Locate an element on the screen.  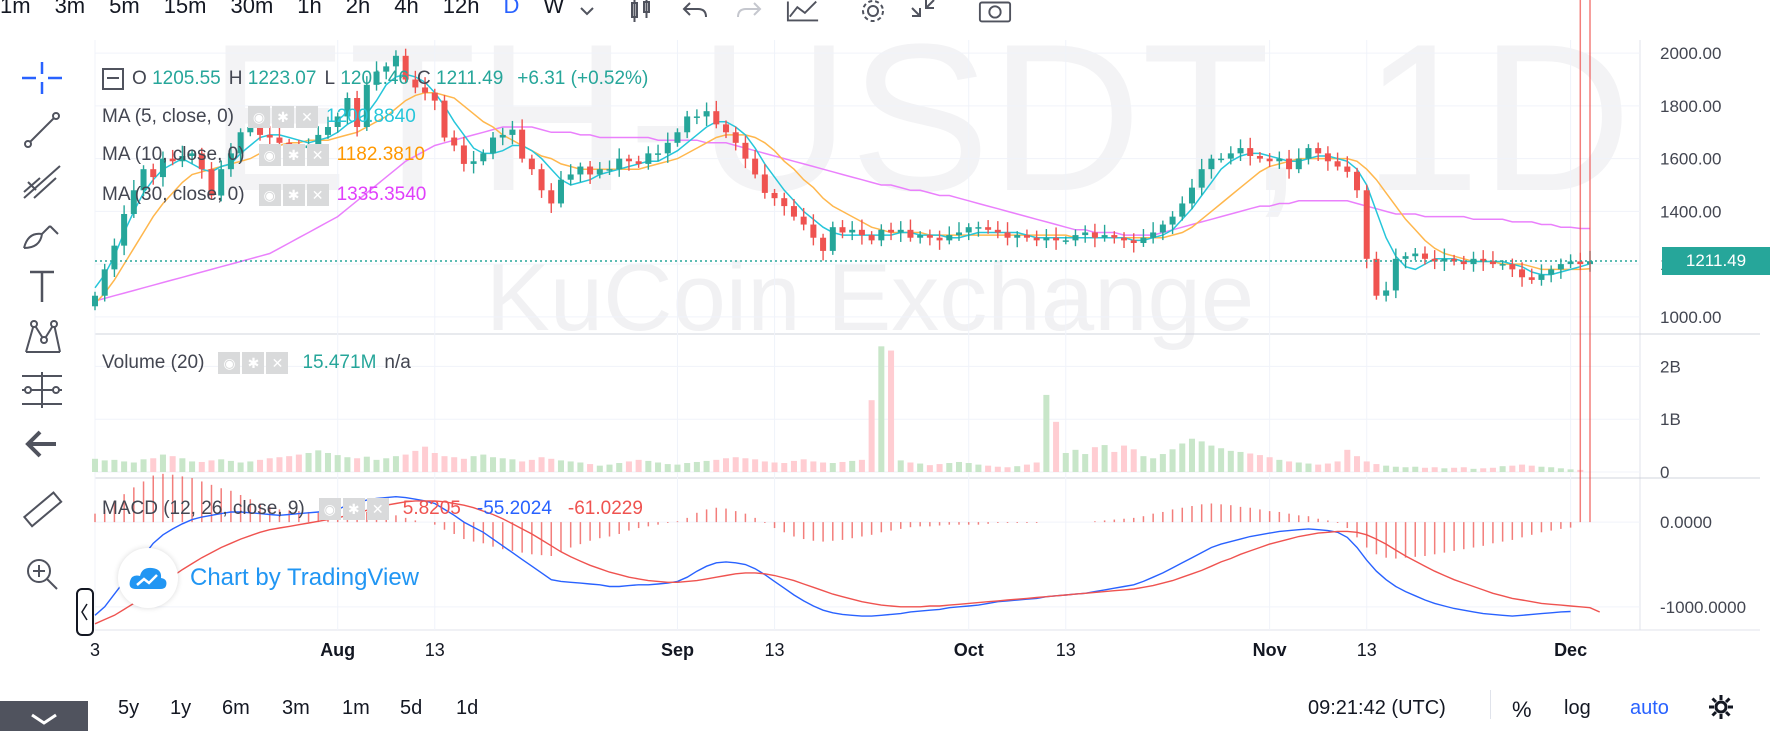
range-5y: 5y is located at coordinates (129, 708).